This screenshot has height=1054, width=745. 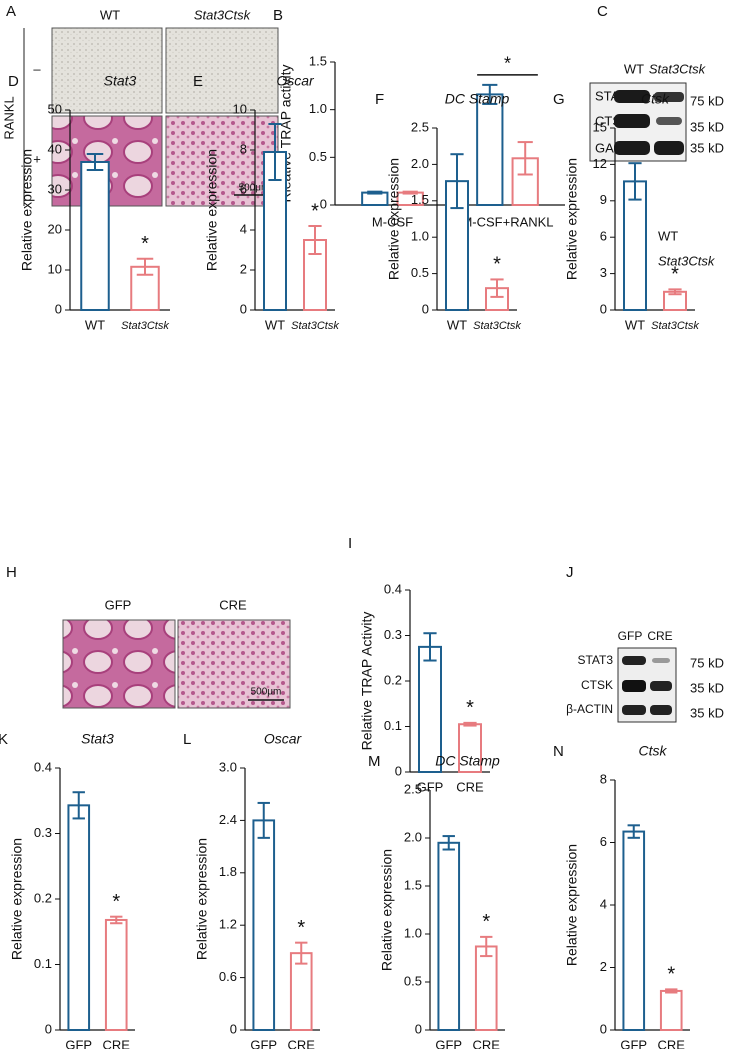 I want to click on y-tick-label: 2.0, so click(x=413, y=836).